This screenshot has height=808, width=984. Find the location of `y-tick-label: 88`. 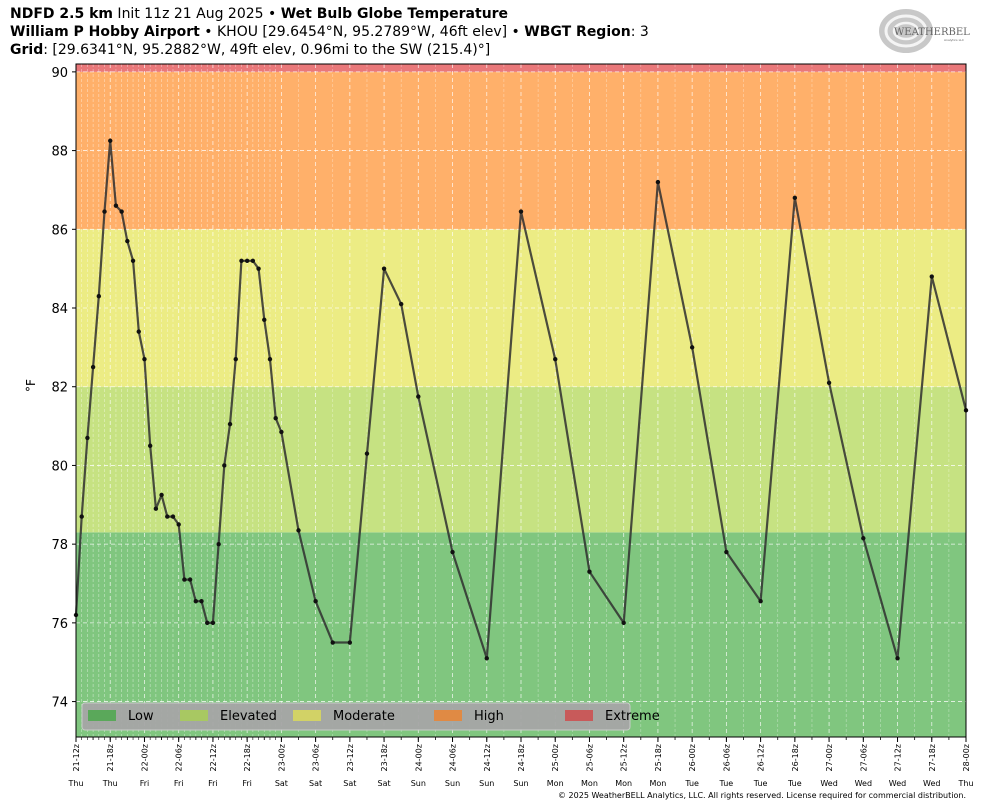

y-tick-label: 88 is located at coordinates (59, 152).